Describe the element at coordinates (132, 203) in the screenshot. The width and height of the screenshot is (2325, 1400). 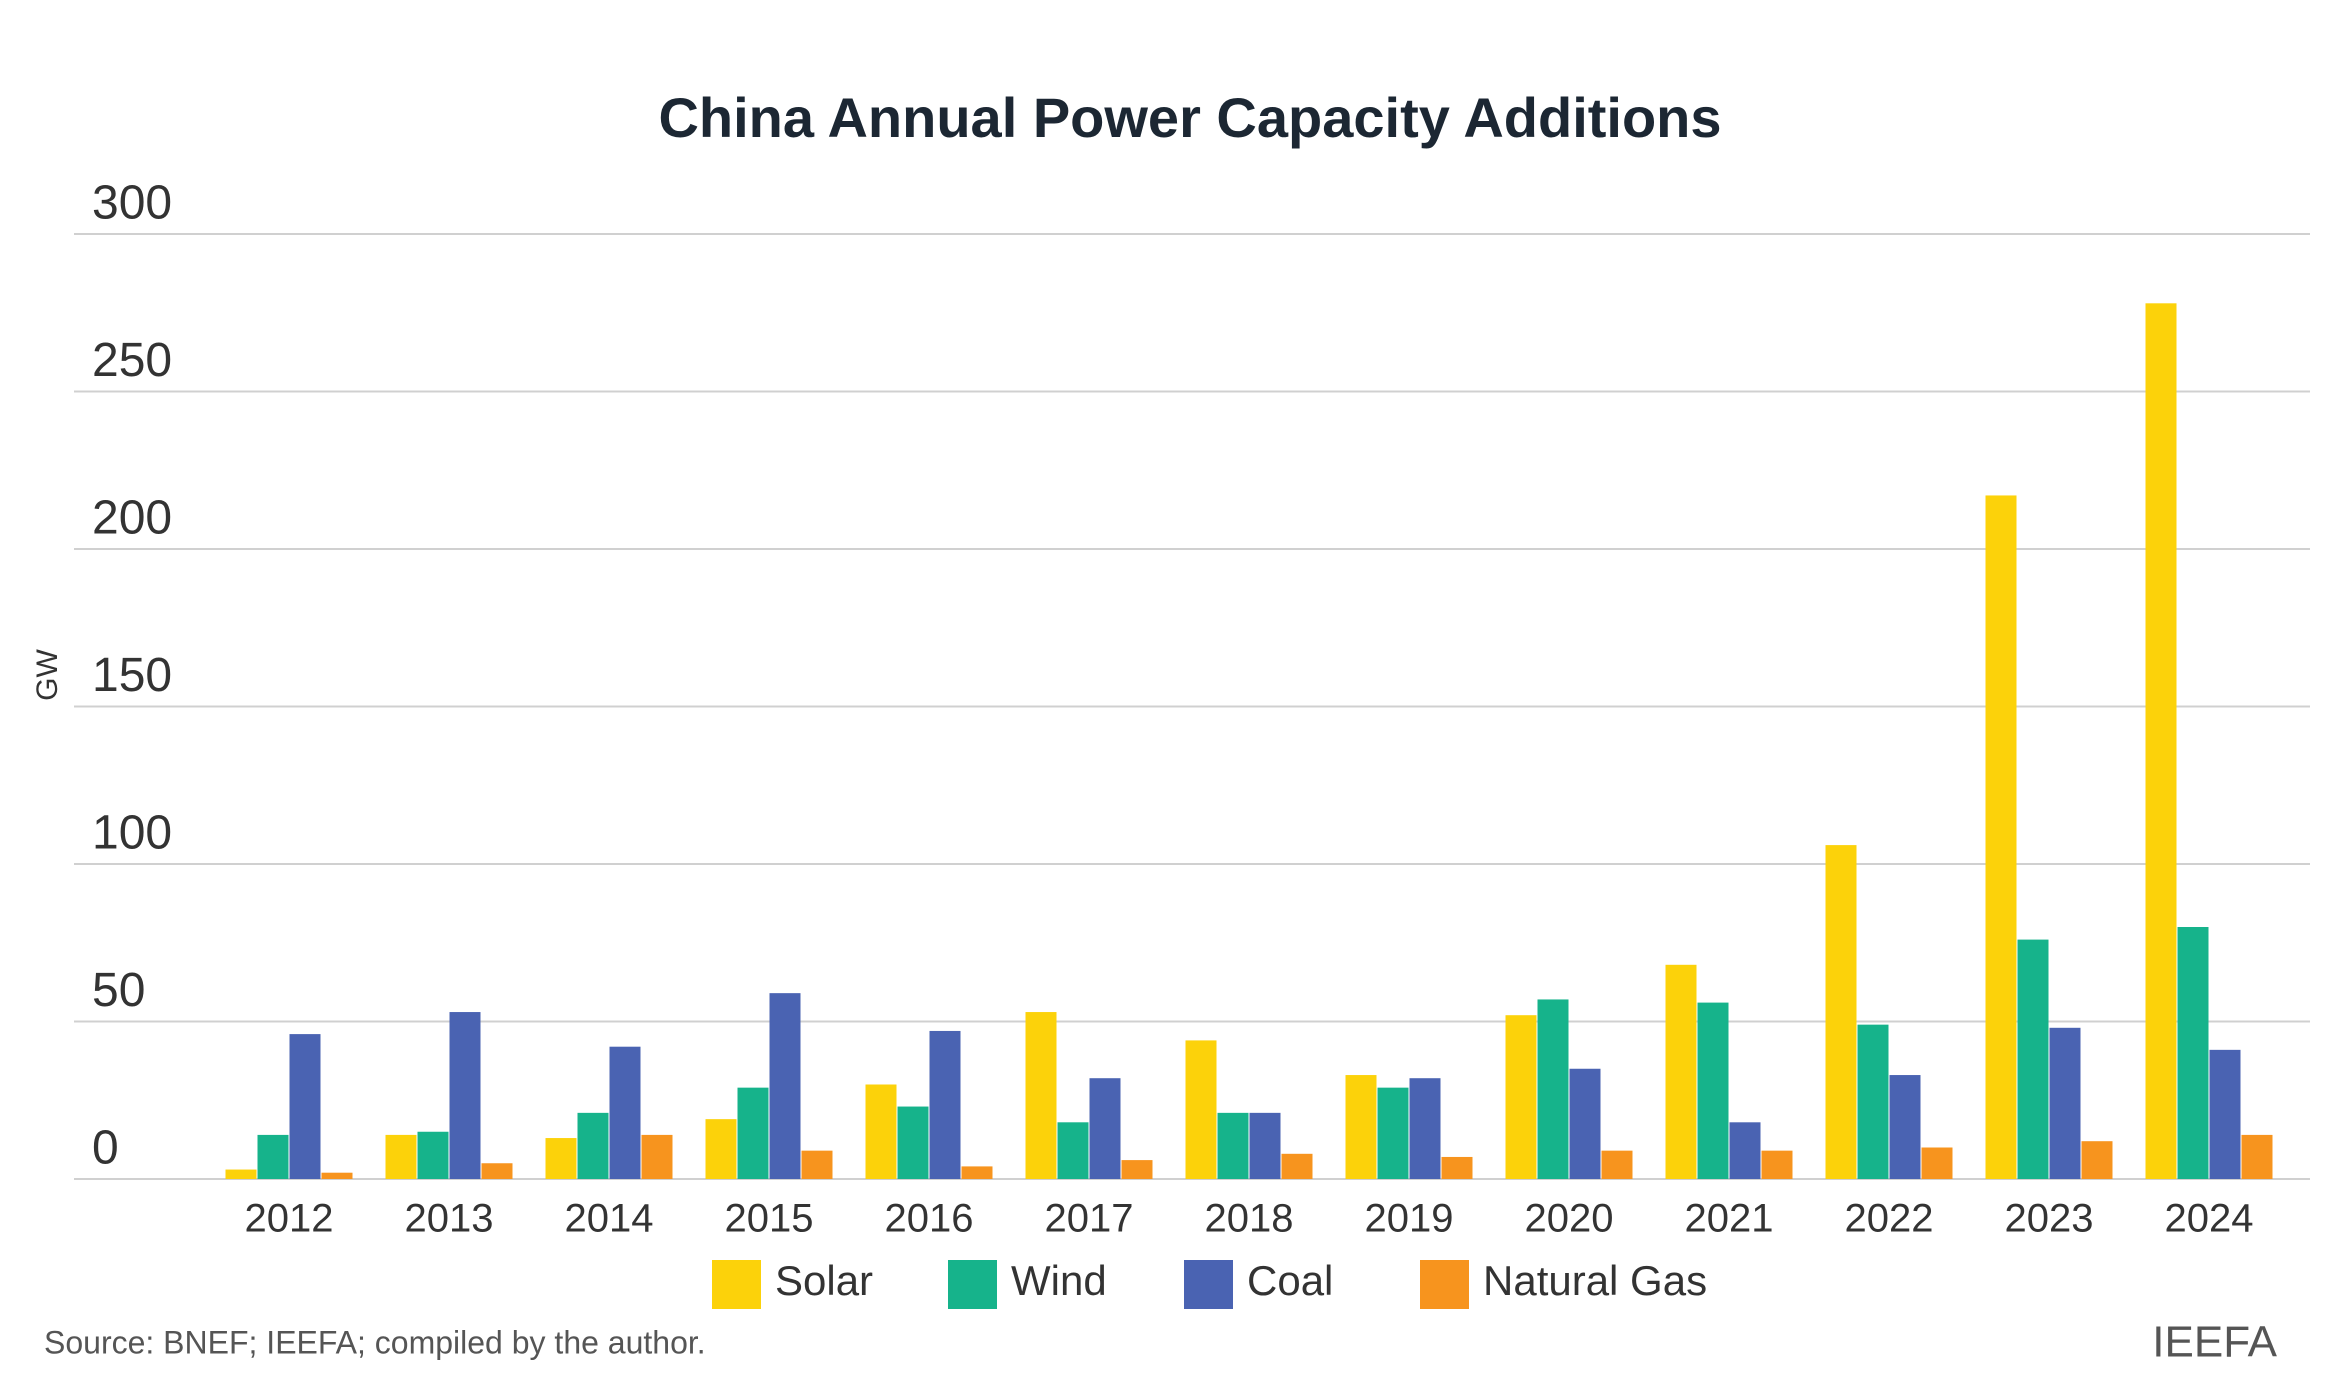
I see `y-tick-label: 300` at that location.